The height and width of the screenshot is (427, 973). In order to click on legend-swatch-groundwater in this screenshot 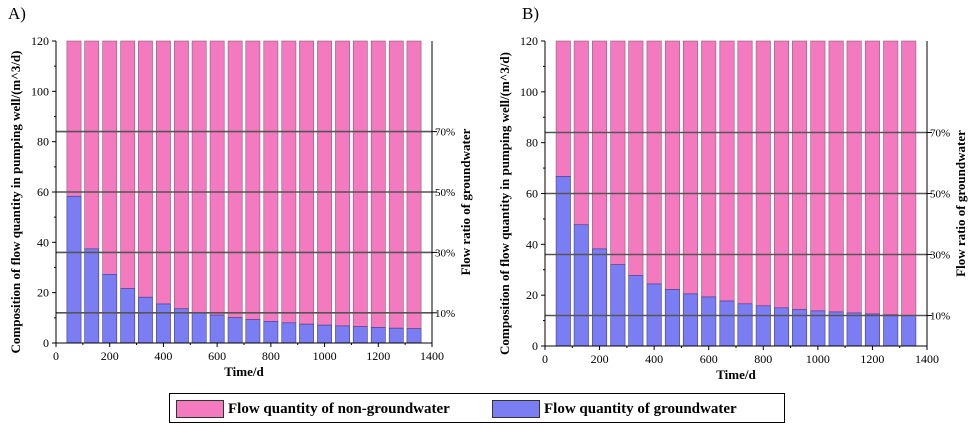, I will do `click(516, 409)`.